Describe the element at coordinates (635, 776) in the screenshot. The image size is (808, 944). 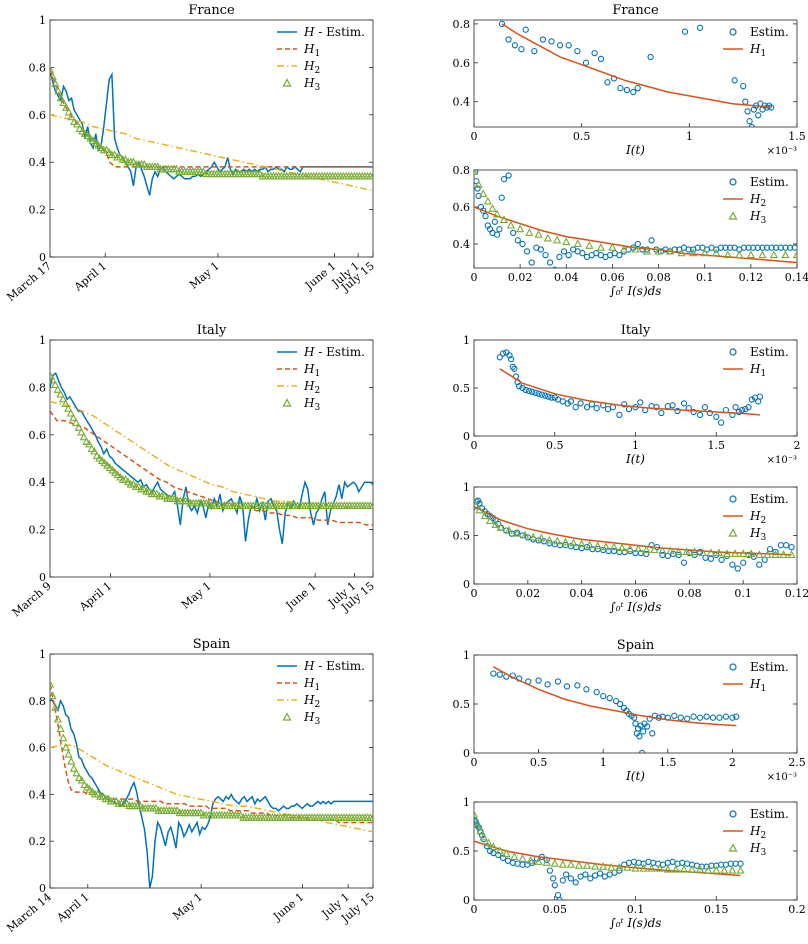
I see `x-axis-label: I(t)` at that location.